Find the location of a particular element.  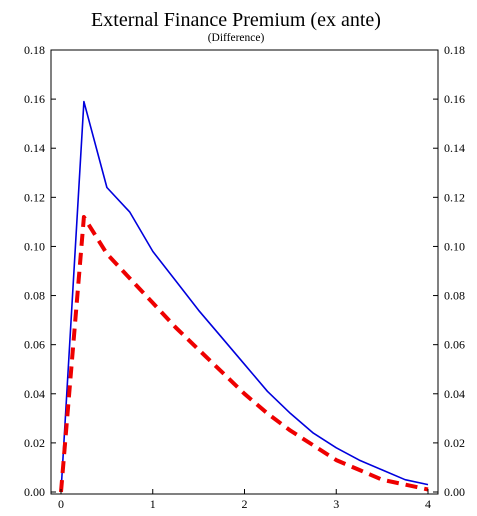

y-tick-label-right: 0.00 is located at coordinates (454, 492).